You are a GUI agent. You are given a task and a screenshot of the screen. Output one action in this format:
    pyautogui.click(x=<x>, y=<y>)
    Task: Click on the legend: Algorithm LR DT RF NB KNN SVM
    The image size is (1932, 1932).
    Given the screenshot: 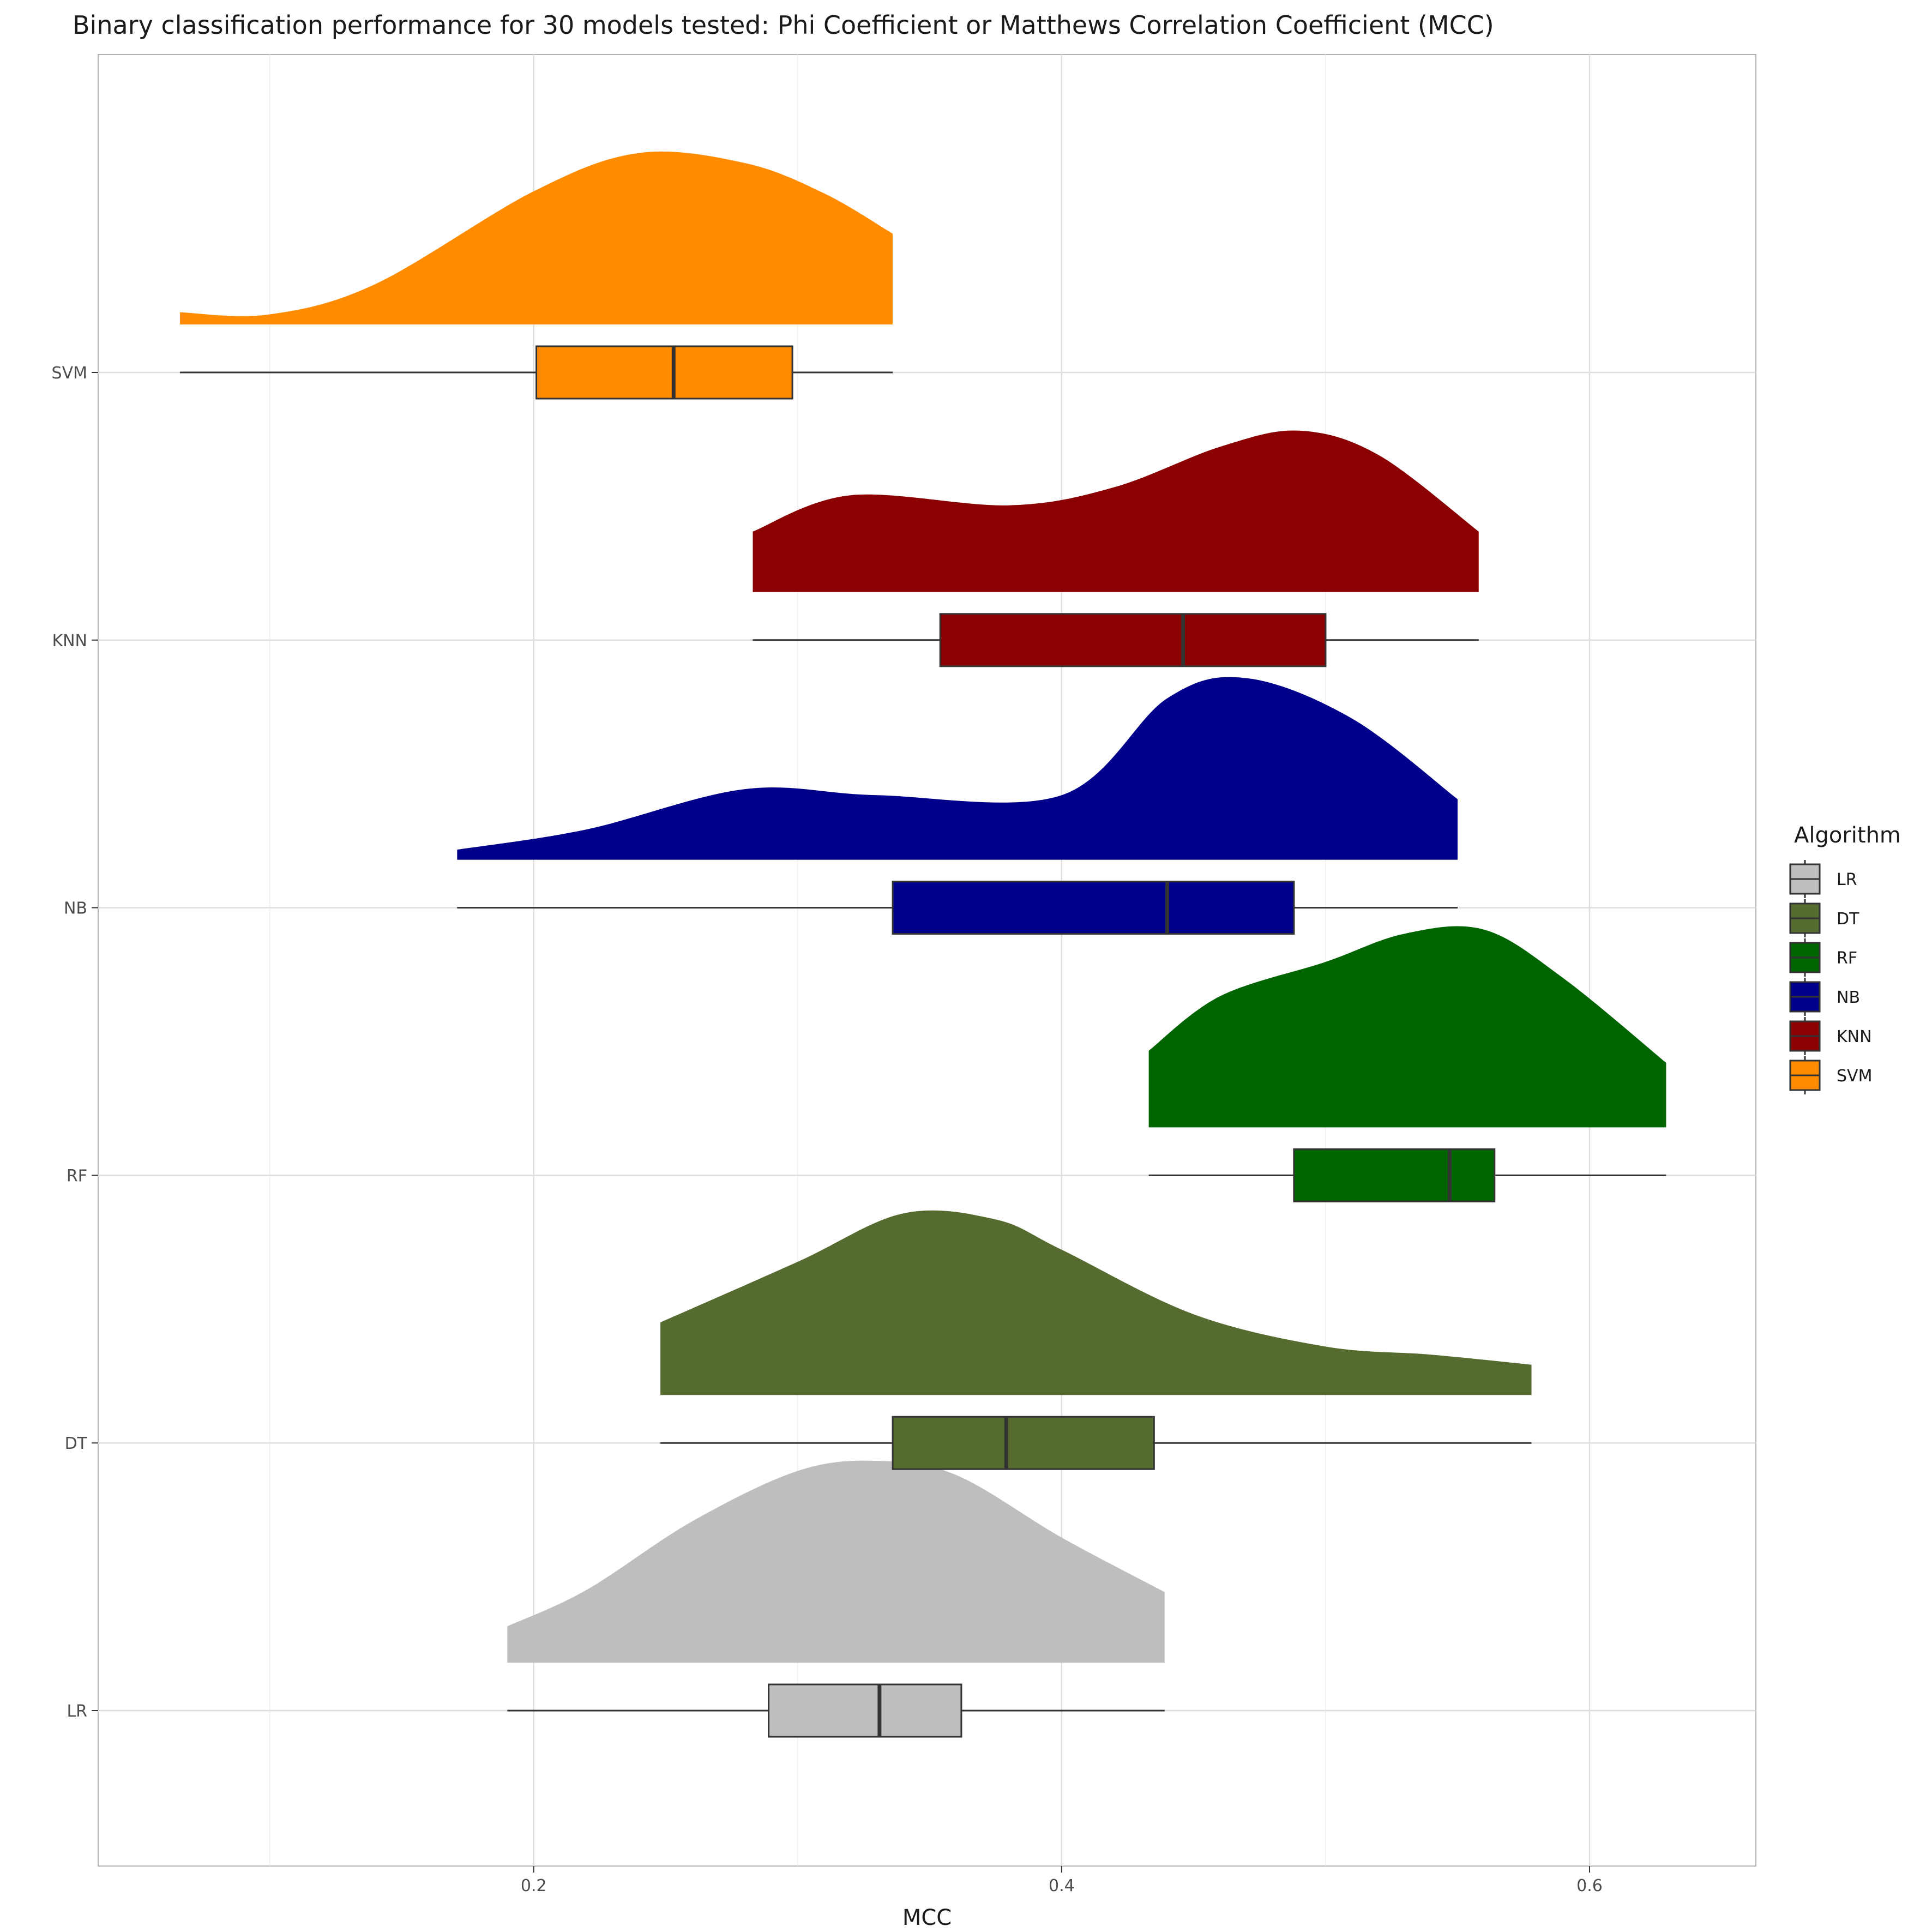 What is the action you would take?
    pyautogui.click(x=1845, y=958)
    